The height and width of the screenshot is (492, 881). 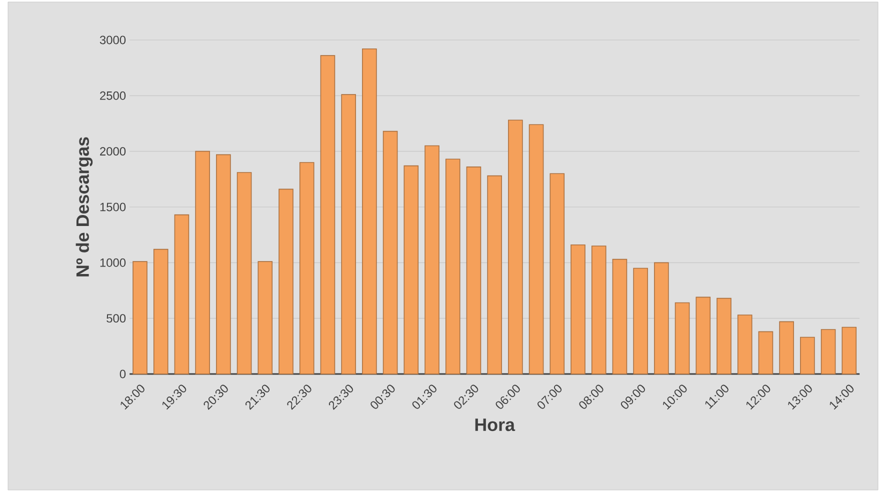 I want to click on y-tick-label: 1000, so click(x=113, y=262).